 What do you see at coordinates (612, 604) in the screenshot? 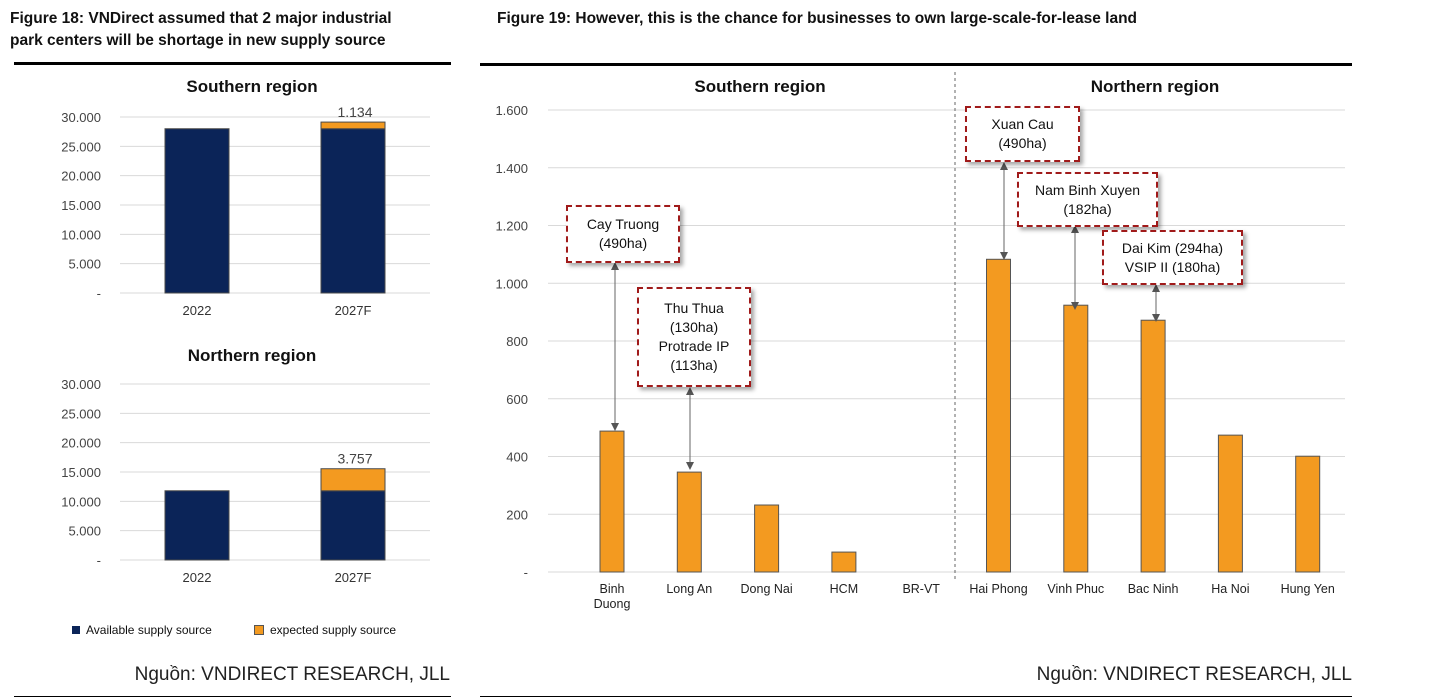
I see `x-tick-label: Duong` at bounding box center [612, 604].